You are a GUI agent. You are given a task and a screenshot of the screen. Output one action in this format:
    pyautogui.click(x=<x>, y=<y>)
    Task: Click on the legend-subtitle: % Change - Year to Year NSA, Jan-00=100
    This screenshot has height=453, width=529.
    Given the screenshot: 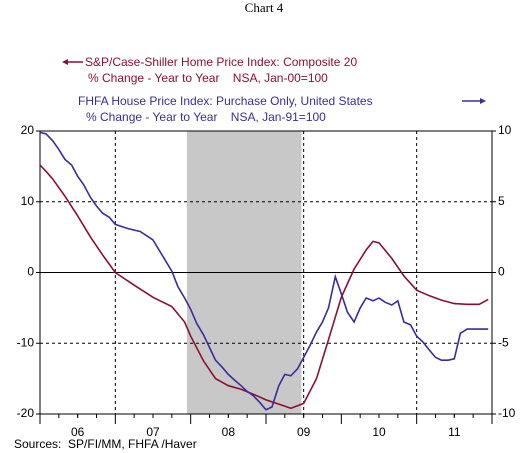 What is the action you would take?
    pyautogui.click(x=208, y=78)
    